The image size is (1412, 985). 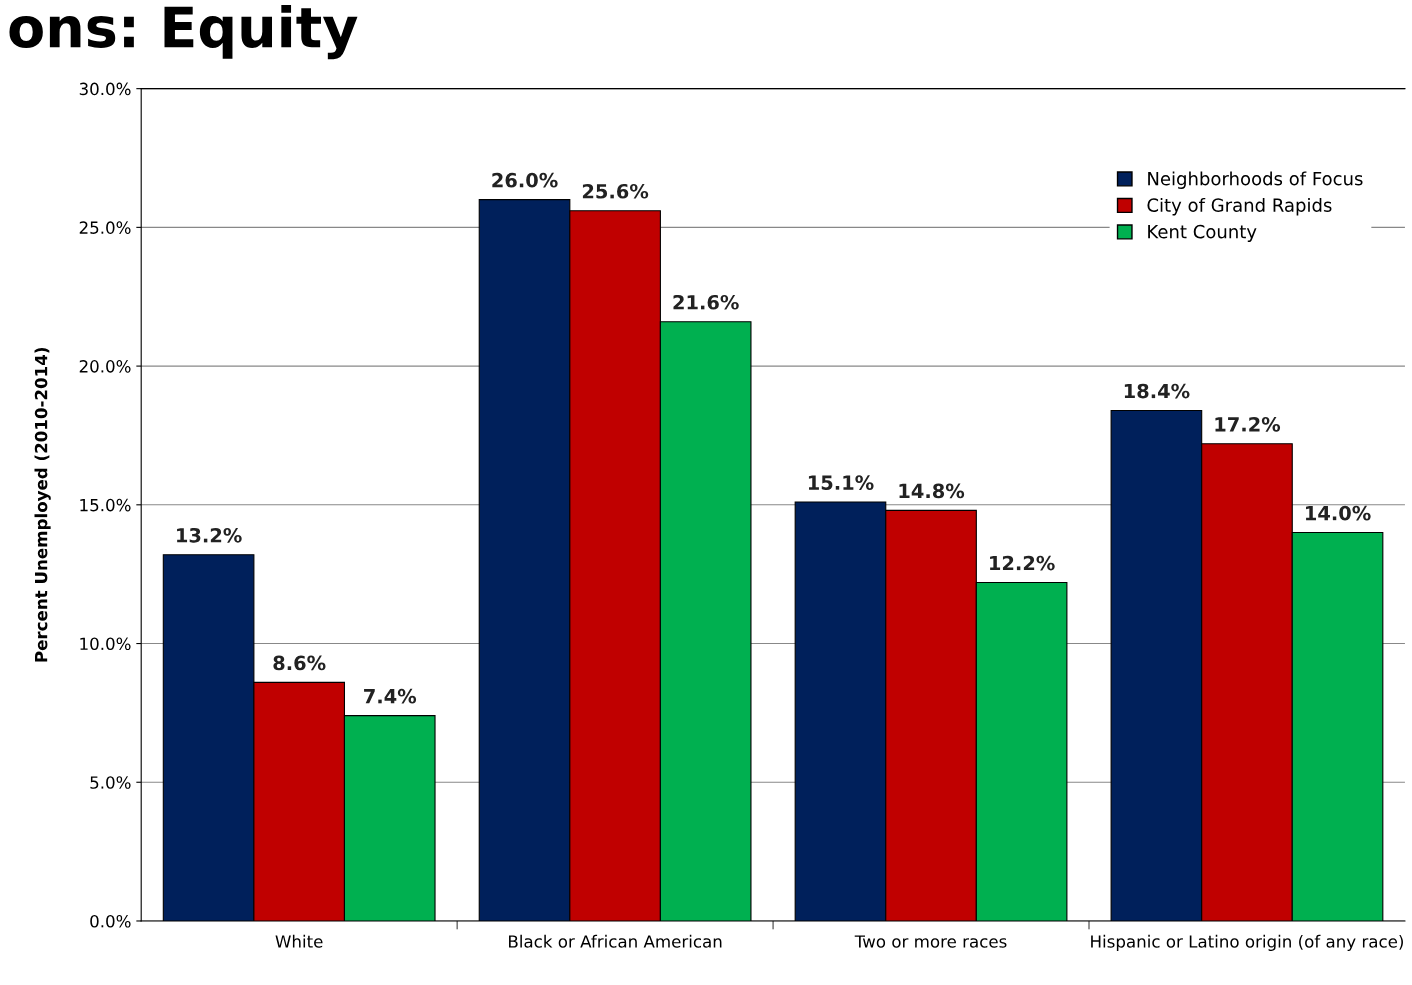 I want to click on data-label: 26.0%, so click(x=525, y=180).